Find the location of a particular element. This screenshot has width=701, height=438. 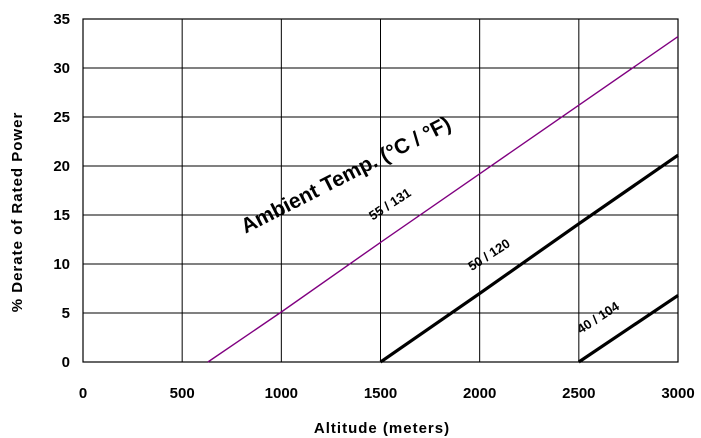

x-axis-label: Altitude (meters) is located at coordinates (382, 428).